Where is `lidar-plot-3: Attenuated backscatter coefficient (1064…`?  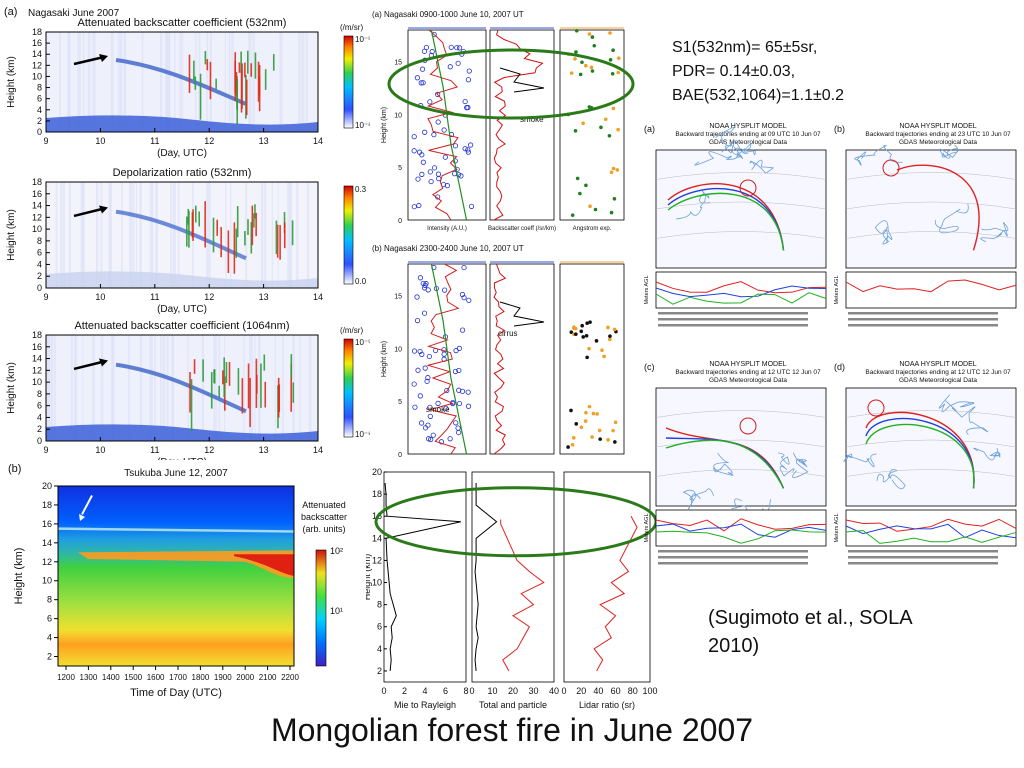
lidar-plot-3: Attenuated backscatter coefficient (1064… is located at coordinates (188, 390).